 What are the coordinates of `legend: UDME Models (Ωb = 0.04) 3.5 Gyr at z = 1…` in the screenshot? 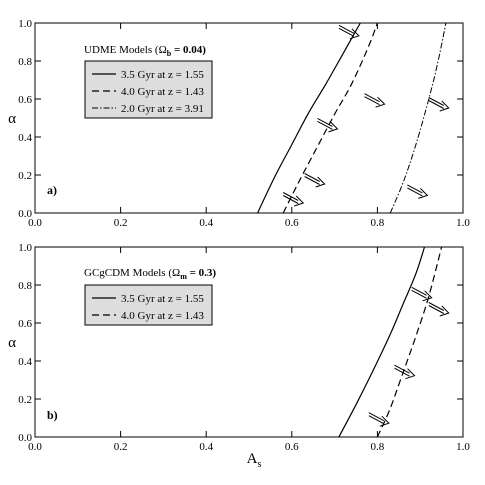 It's located at (148, 81).